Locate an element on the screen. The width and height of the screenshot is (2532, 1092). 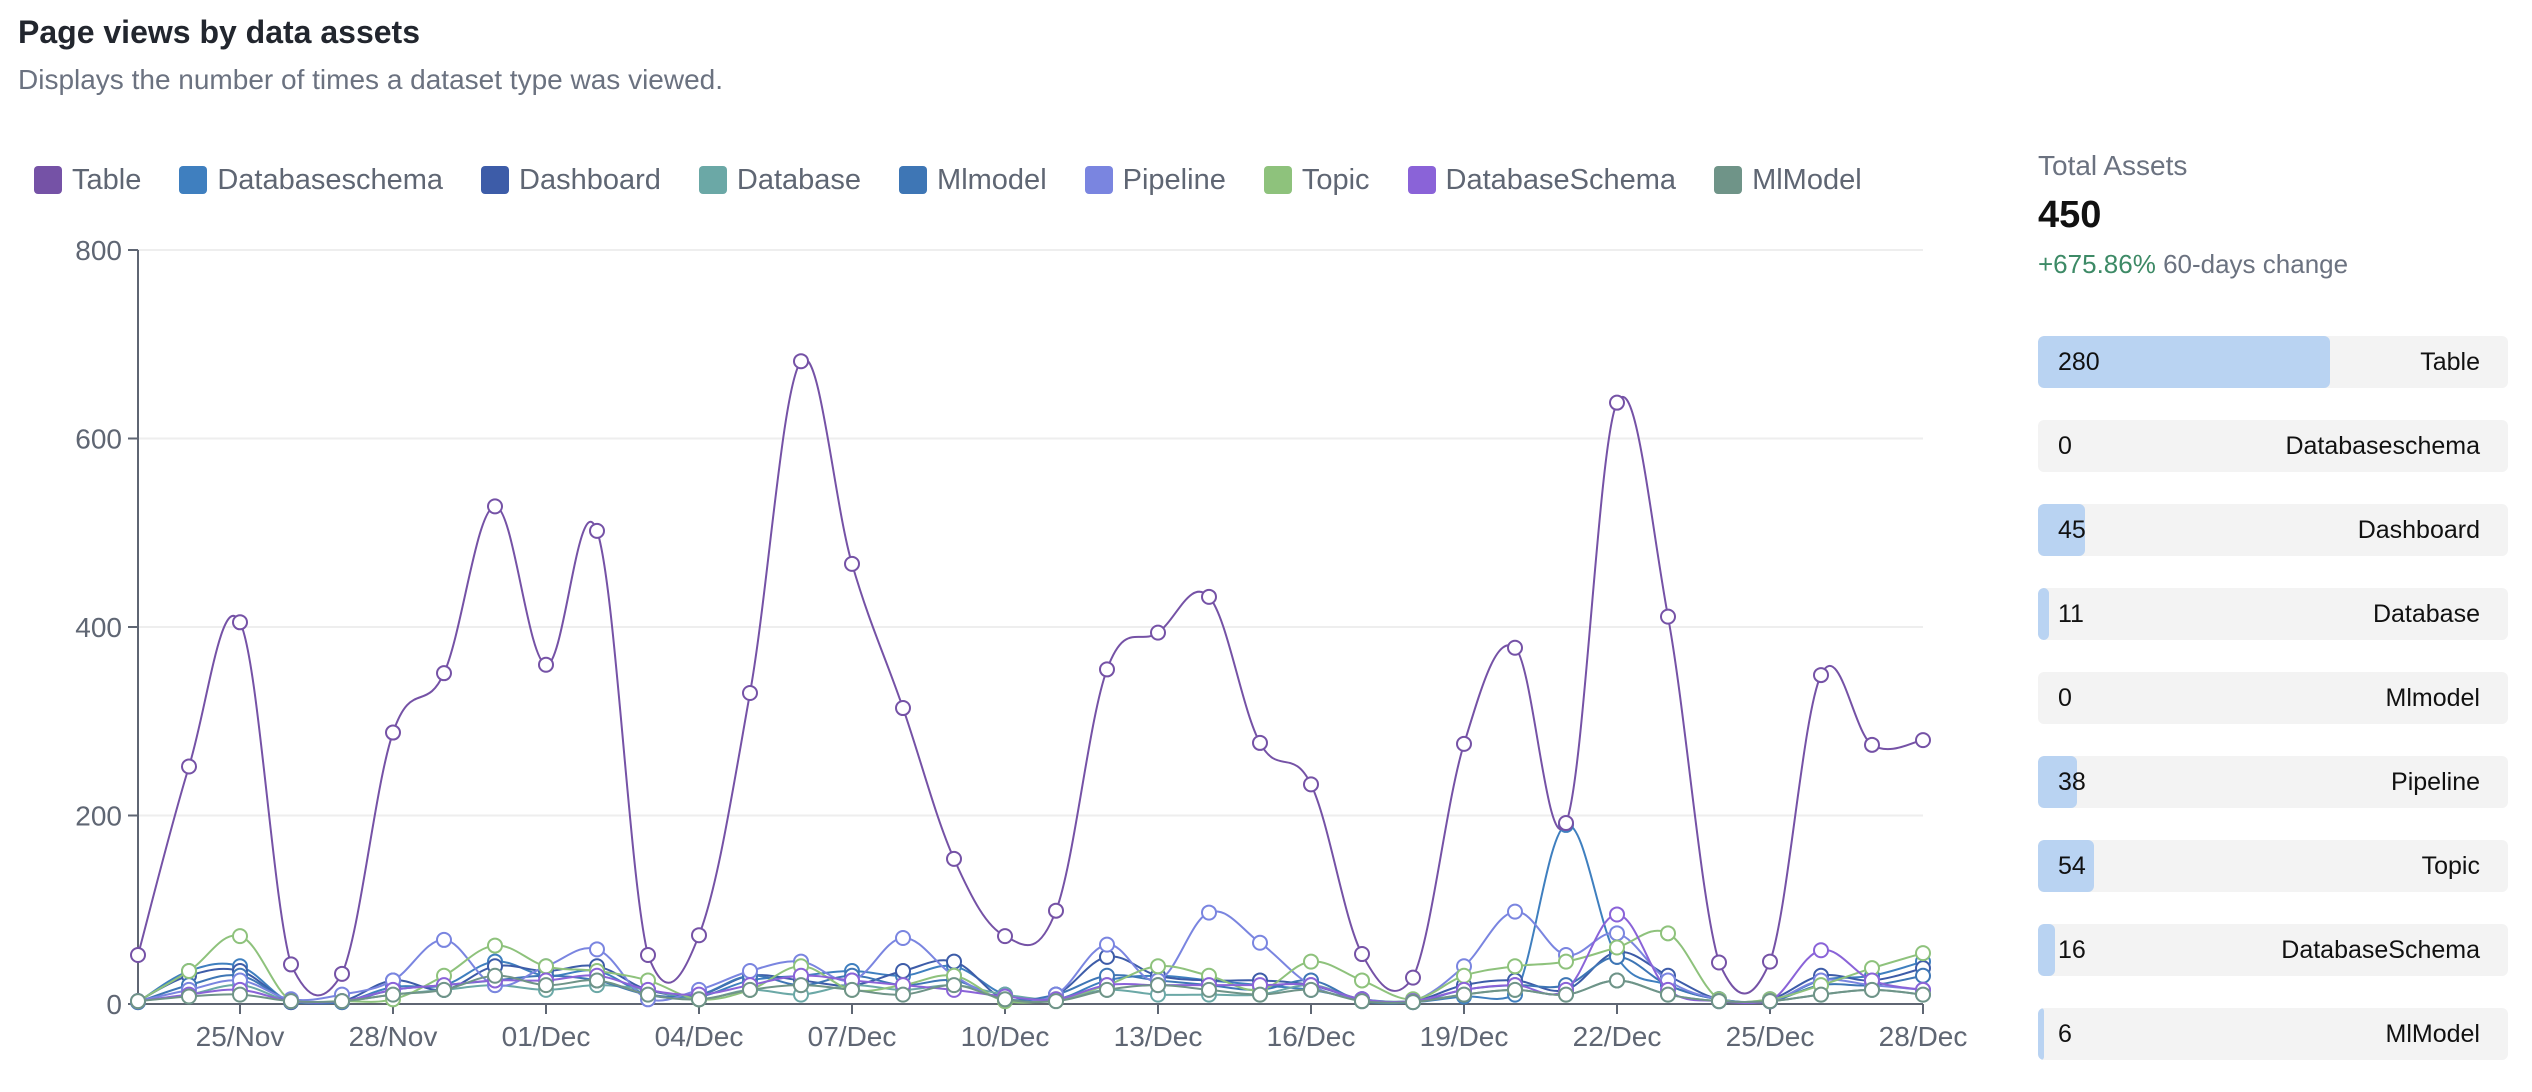
legend-item: Pipeline is located at coordinates (1155, 180).